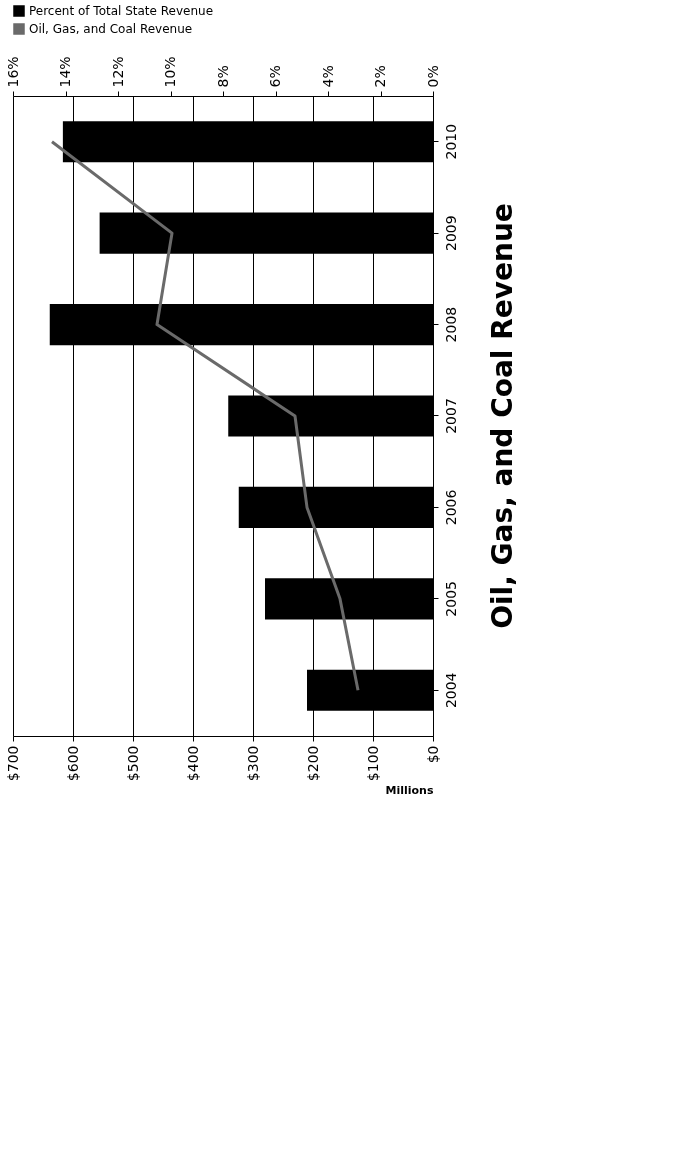 The image size is (697, 1156). Describe the element at coordinates (12, 763) in the screenshot. I see `x-tick-label: $700` at that location.